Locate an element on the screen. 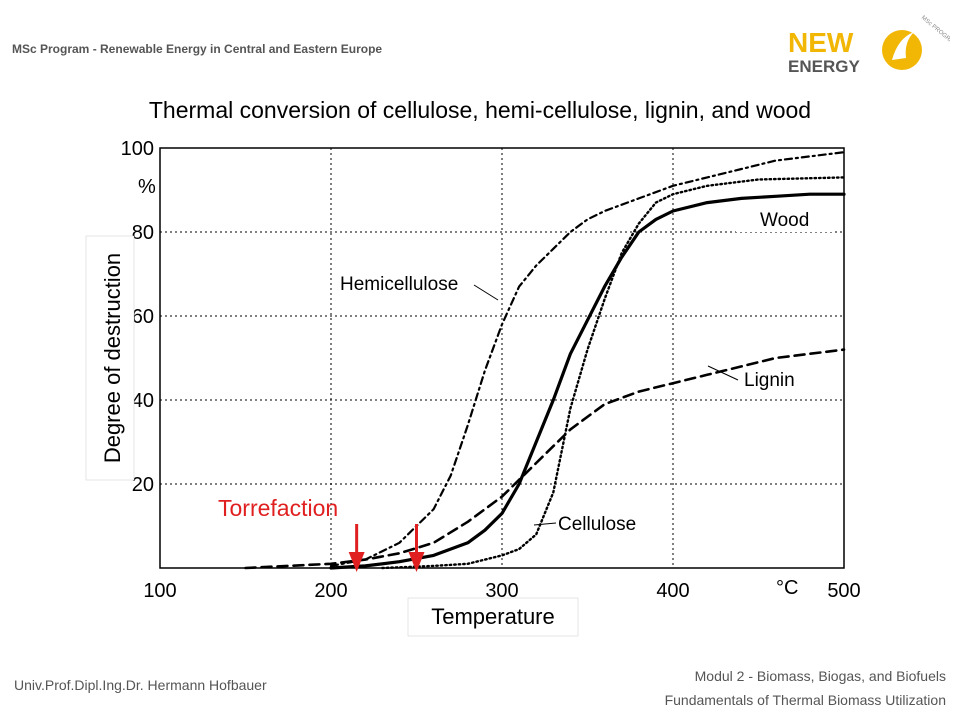  x-axis-label: Temperature is located at coordinates (493, 616).